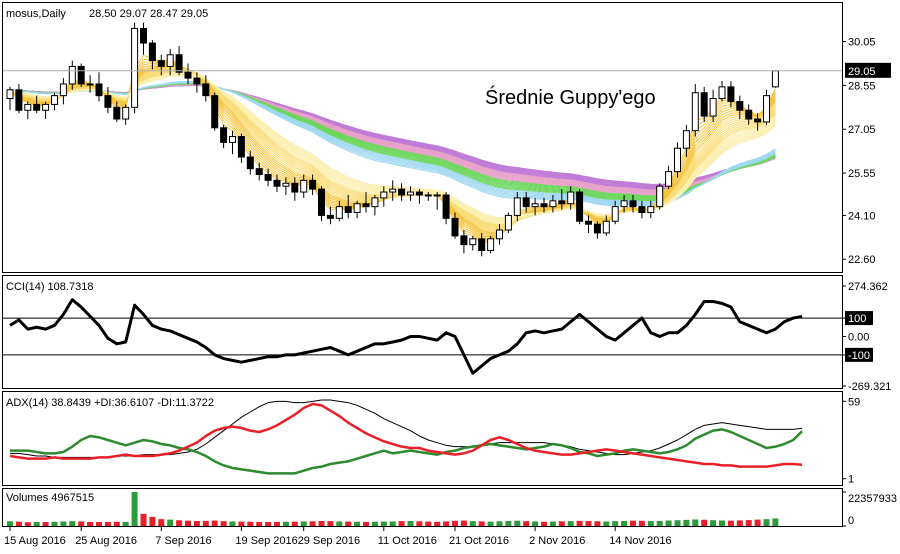 The height and width of the screenshot is (554, 900). I want to click on volume-tick-label: 0, so click(851, 521).